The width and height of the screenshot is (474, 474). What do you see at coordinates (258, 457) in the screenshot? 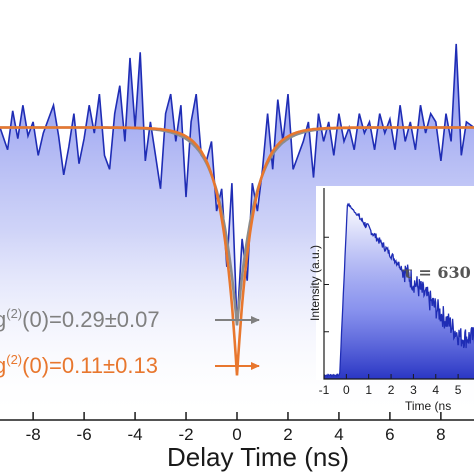
I see `x-axis-title: Delay Time (ns)` at bounding box center [258, 457].